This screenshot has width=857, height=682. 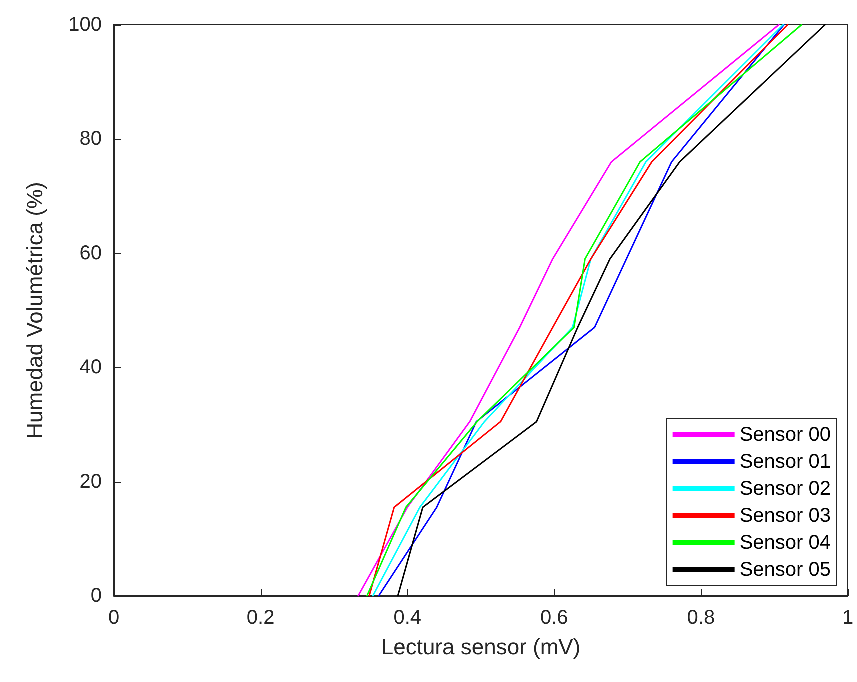 What do you see at coordinates (481, 647) in the screenshot?
I see `x-axis-title: Lectura sensor (mV)` at bounding box center [481, 647].